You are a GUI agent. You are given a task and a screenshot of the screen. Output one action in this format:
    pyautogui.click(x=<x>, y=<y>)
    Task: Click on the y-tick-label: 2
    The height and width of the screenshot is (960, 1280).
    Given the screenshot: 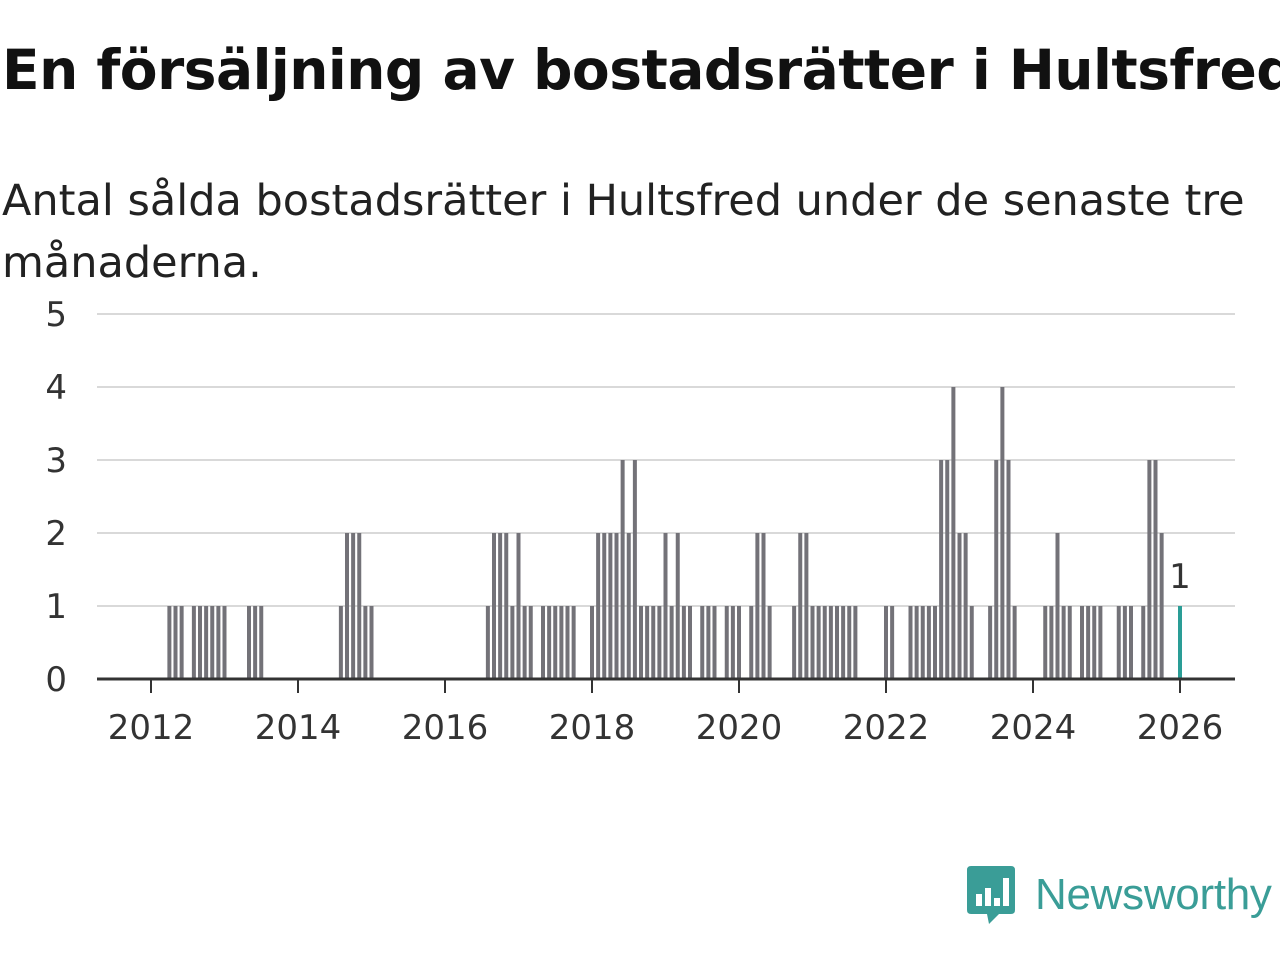 What is the action you would take?
    pyautogui.click(x=56, y=534)
    